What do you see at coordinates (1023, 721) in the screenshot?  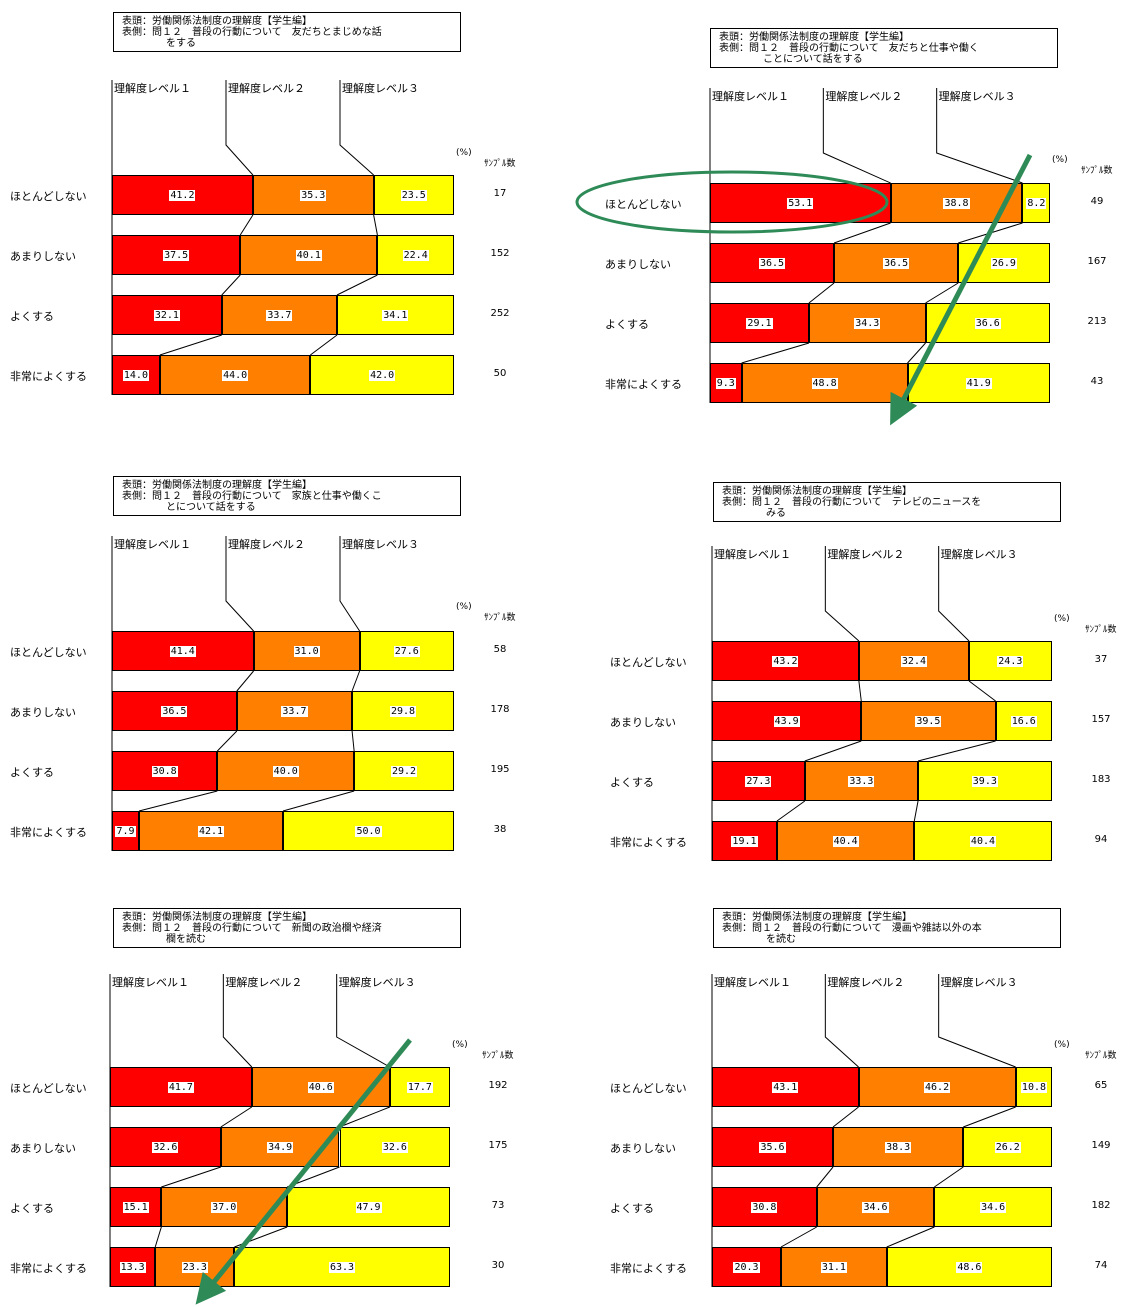 I see `data-label: 16.6` at bounding box center [1023, 721].